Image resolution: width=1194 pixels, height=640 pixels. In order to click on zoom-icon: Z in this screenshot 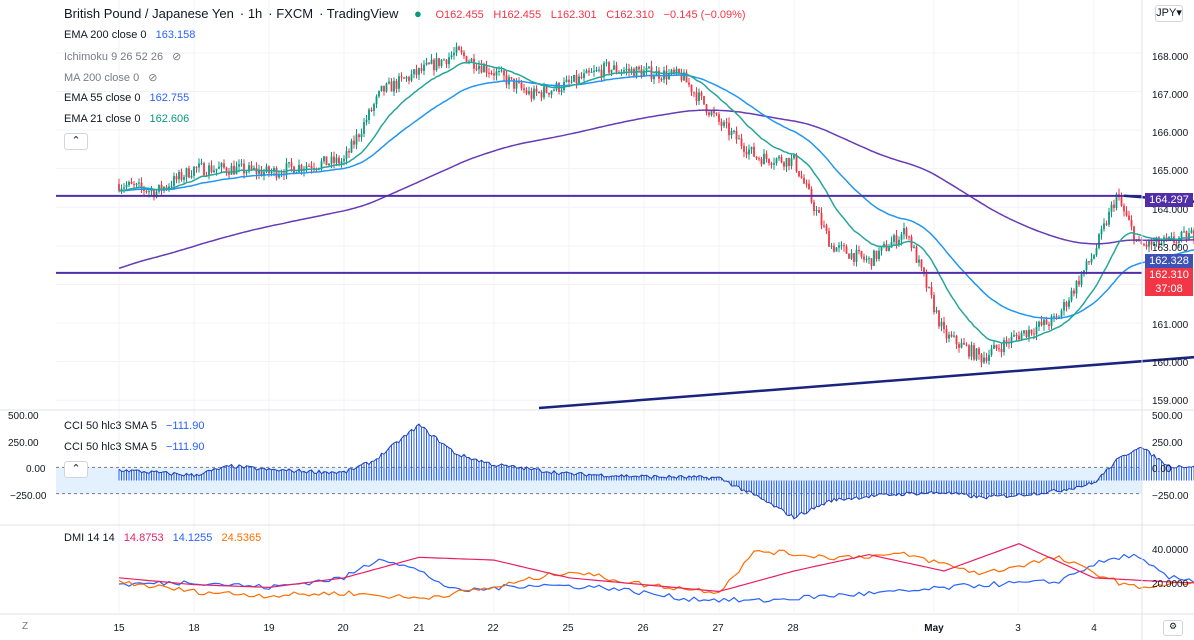, I will do `click(25, 626)`.